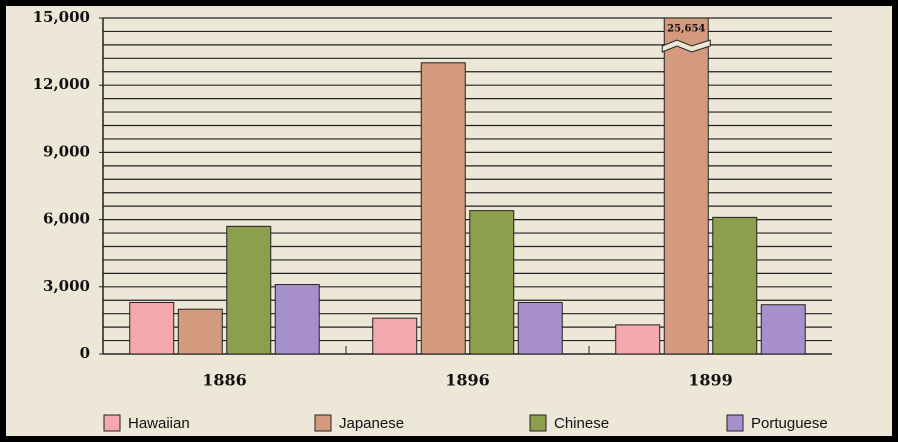 Image resolution: width=898 pixels, height=442 pixels. I want to click on y-tick-label: 12,000, so click(61, 84).